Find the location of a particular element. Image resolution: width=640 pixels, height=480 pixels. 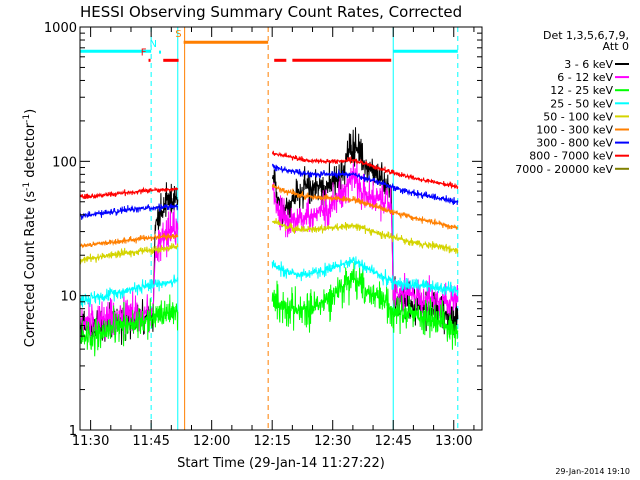

flag-label-0: F is located at coordinates (144, 52).